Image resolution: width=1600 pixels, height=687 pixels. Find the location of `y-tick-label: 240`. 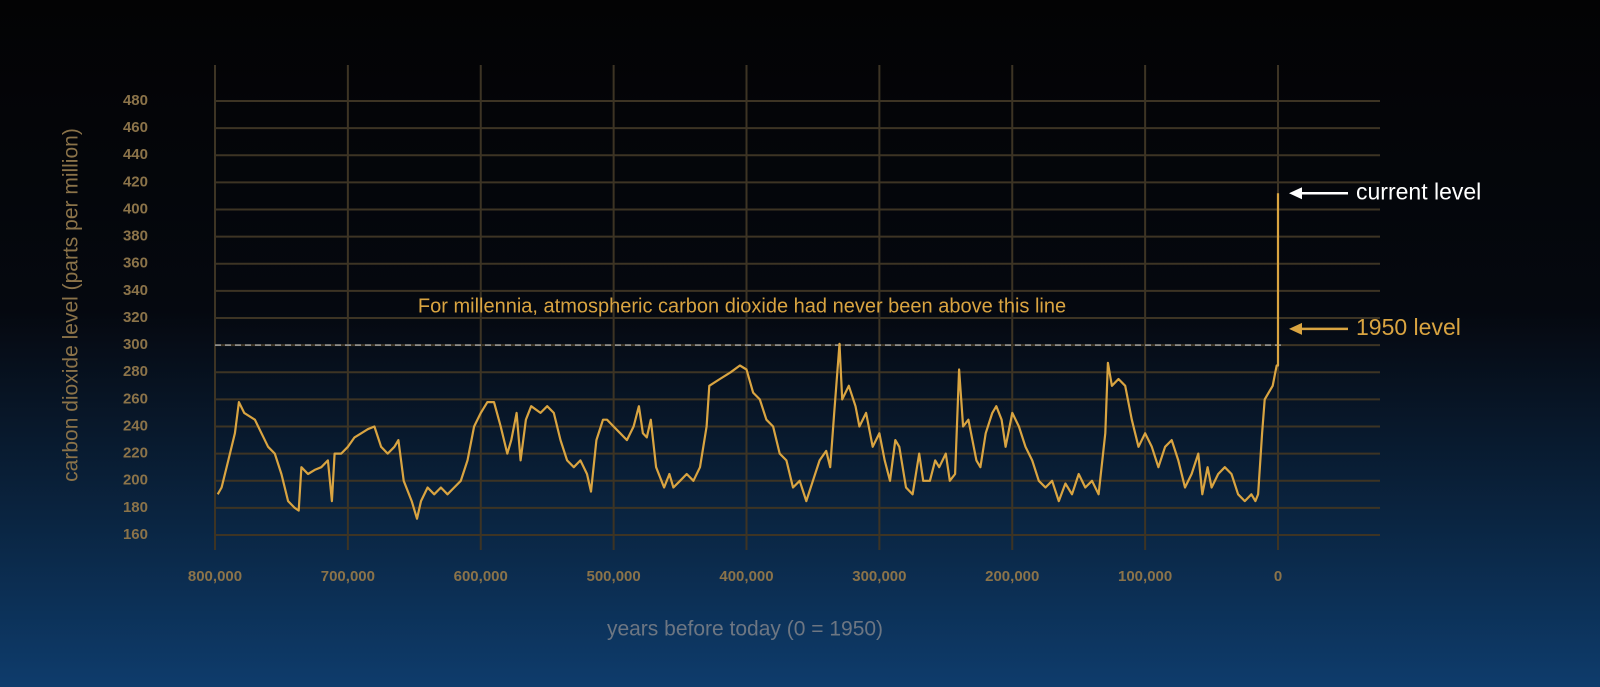

y-tick-label: 240 is located at coordinates (135, 425).